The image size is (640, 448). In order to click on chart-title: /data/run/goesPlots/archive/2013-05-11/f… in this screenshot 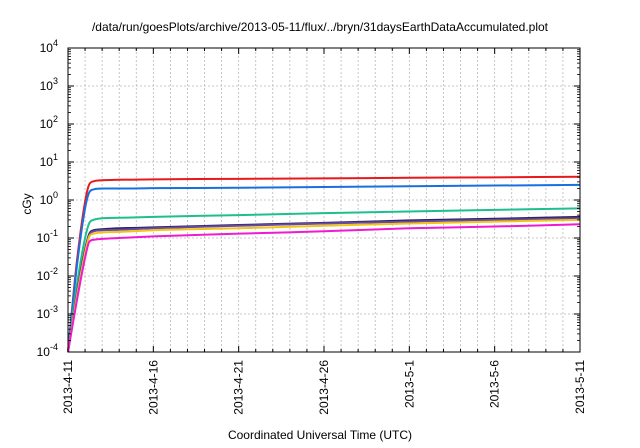, I will do `click(320, 27)`.